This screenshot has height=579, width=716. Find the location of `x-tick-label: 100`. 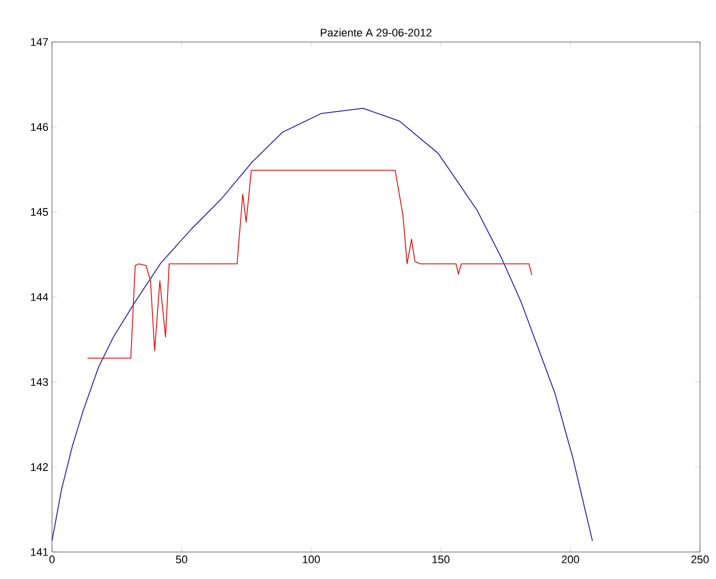

x-tick-label: 100 is located at coordinates (311, 560).